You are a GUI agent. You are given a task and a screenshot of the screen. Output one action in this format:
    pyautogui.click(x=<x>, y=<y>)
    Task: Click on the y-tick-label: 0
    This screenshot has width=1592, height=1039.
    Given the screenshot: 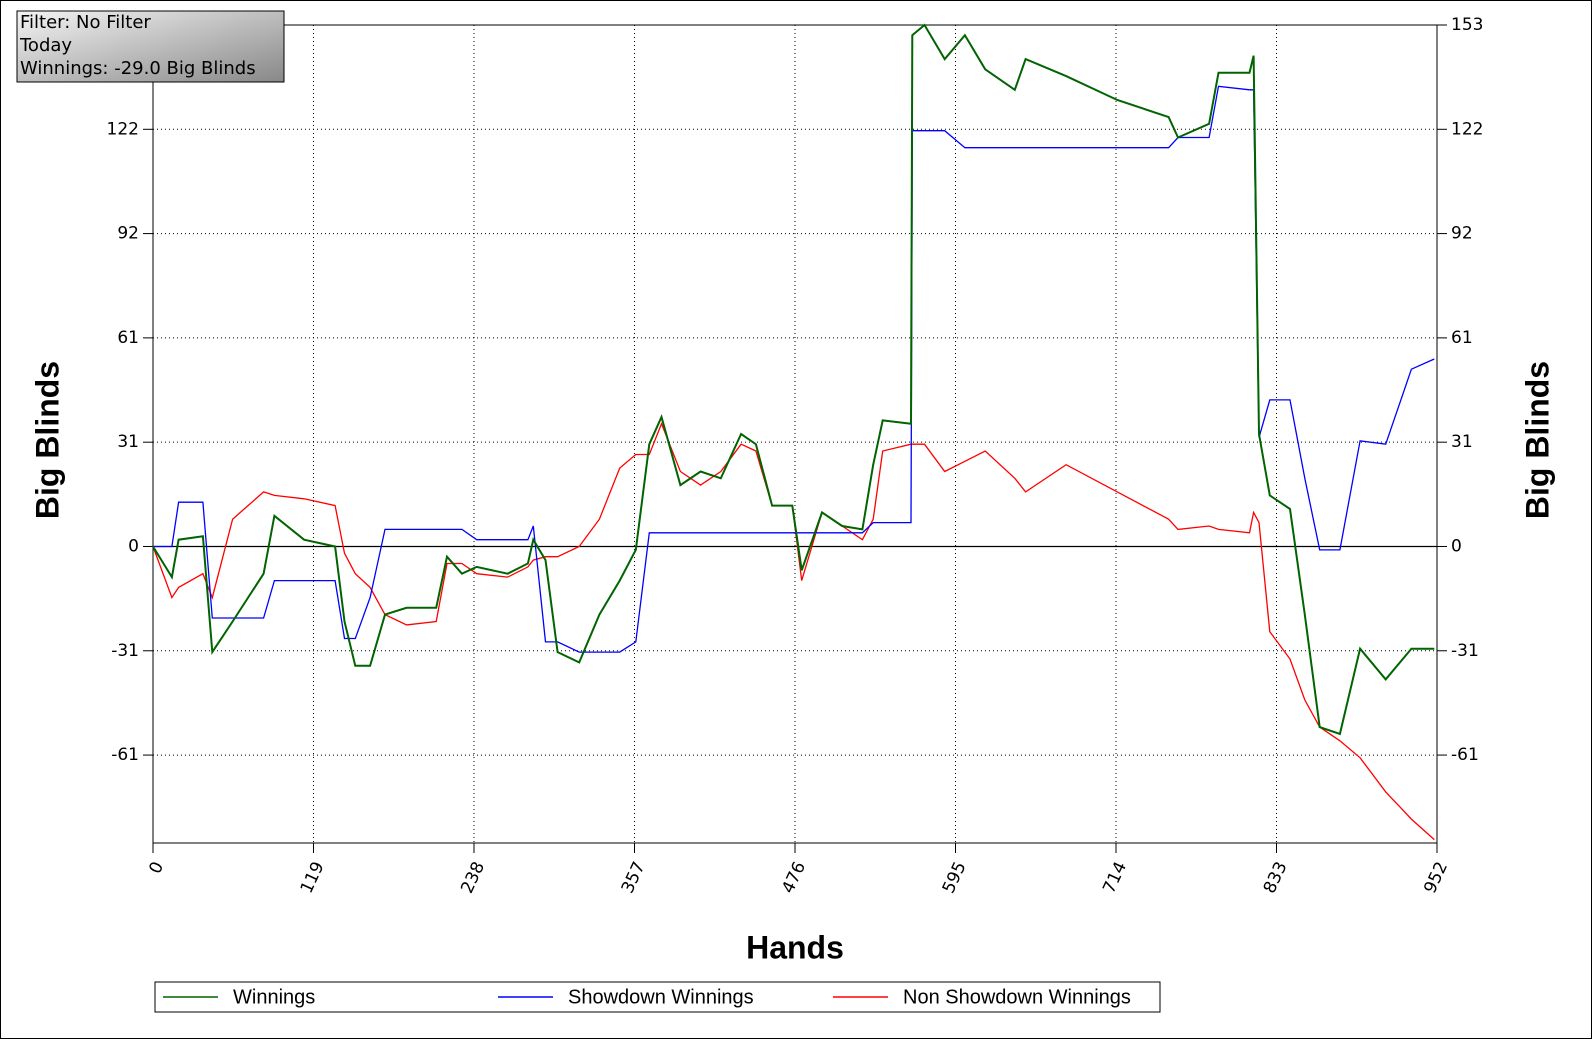 What is the action you would take?
    pyautogui.click(x=133, y=546)
    